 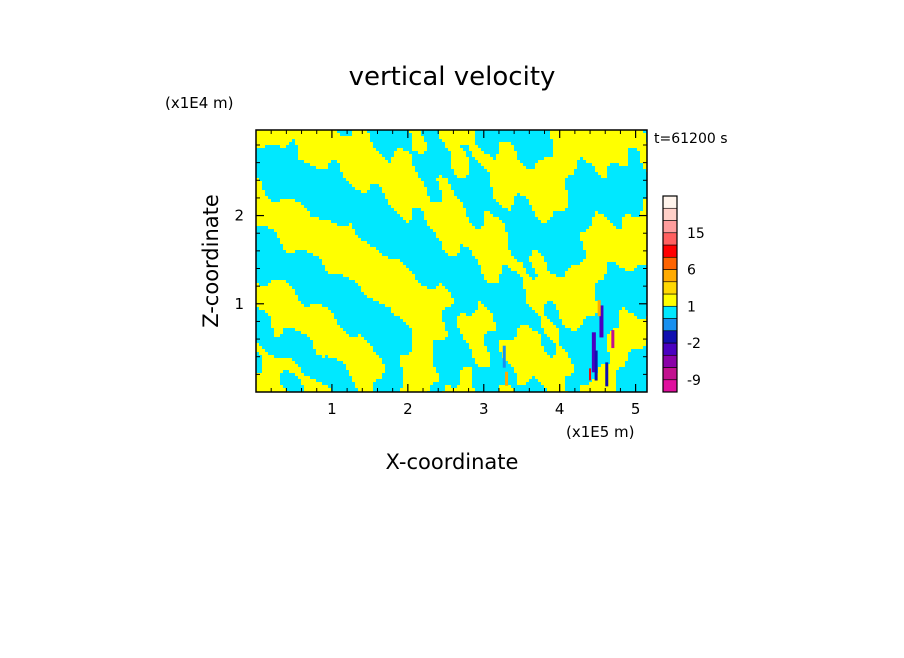 I want to click on y-unit-label: (x1E4 m), so click(x=199, y=103).